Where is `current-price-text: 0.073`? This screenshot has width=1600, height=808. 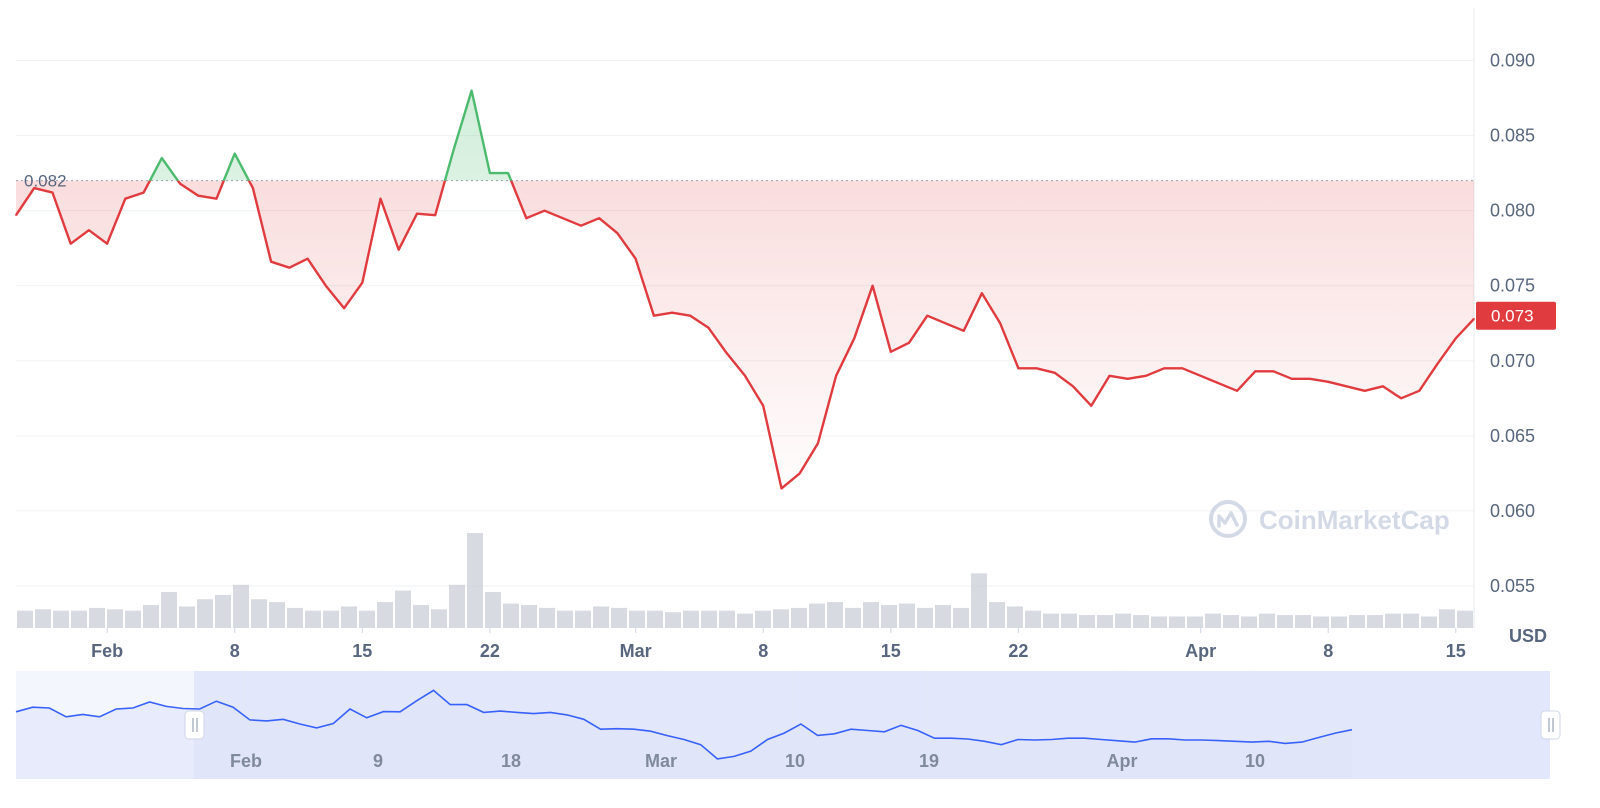
current-price-text: 0.073 is located at coordinates (1512, 316).